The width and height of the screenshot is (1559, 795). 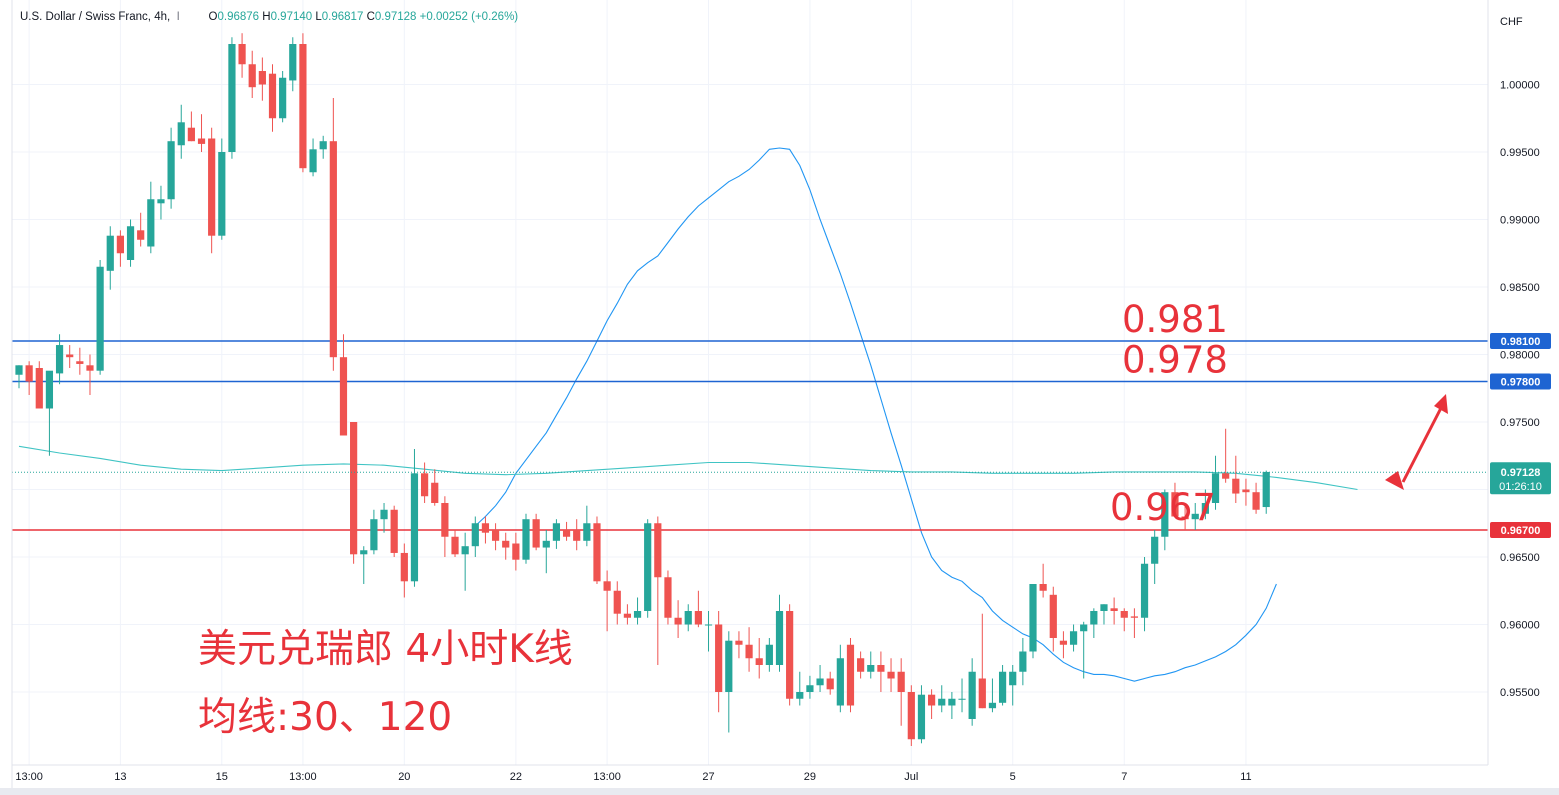 I want to click on annotations: 0.9810.978 0.967, so click(x=1169, y=413).